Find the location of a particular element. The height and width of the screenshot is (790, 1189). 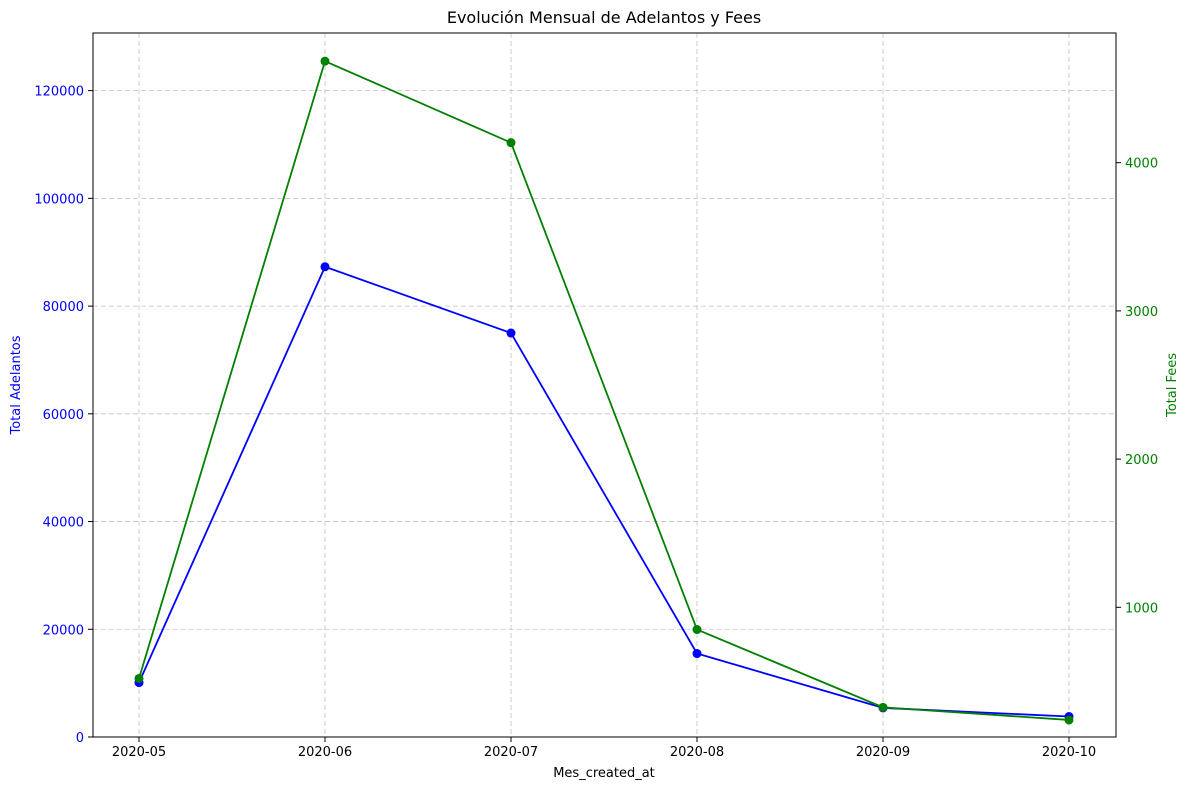

y-left-tick-label: 120000 is located at coordinates (59, 92).